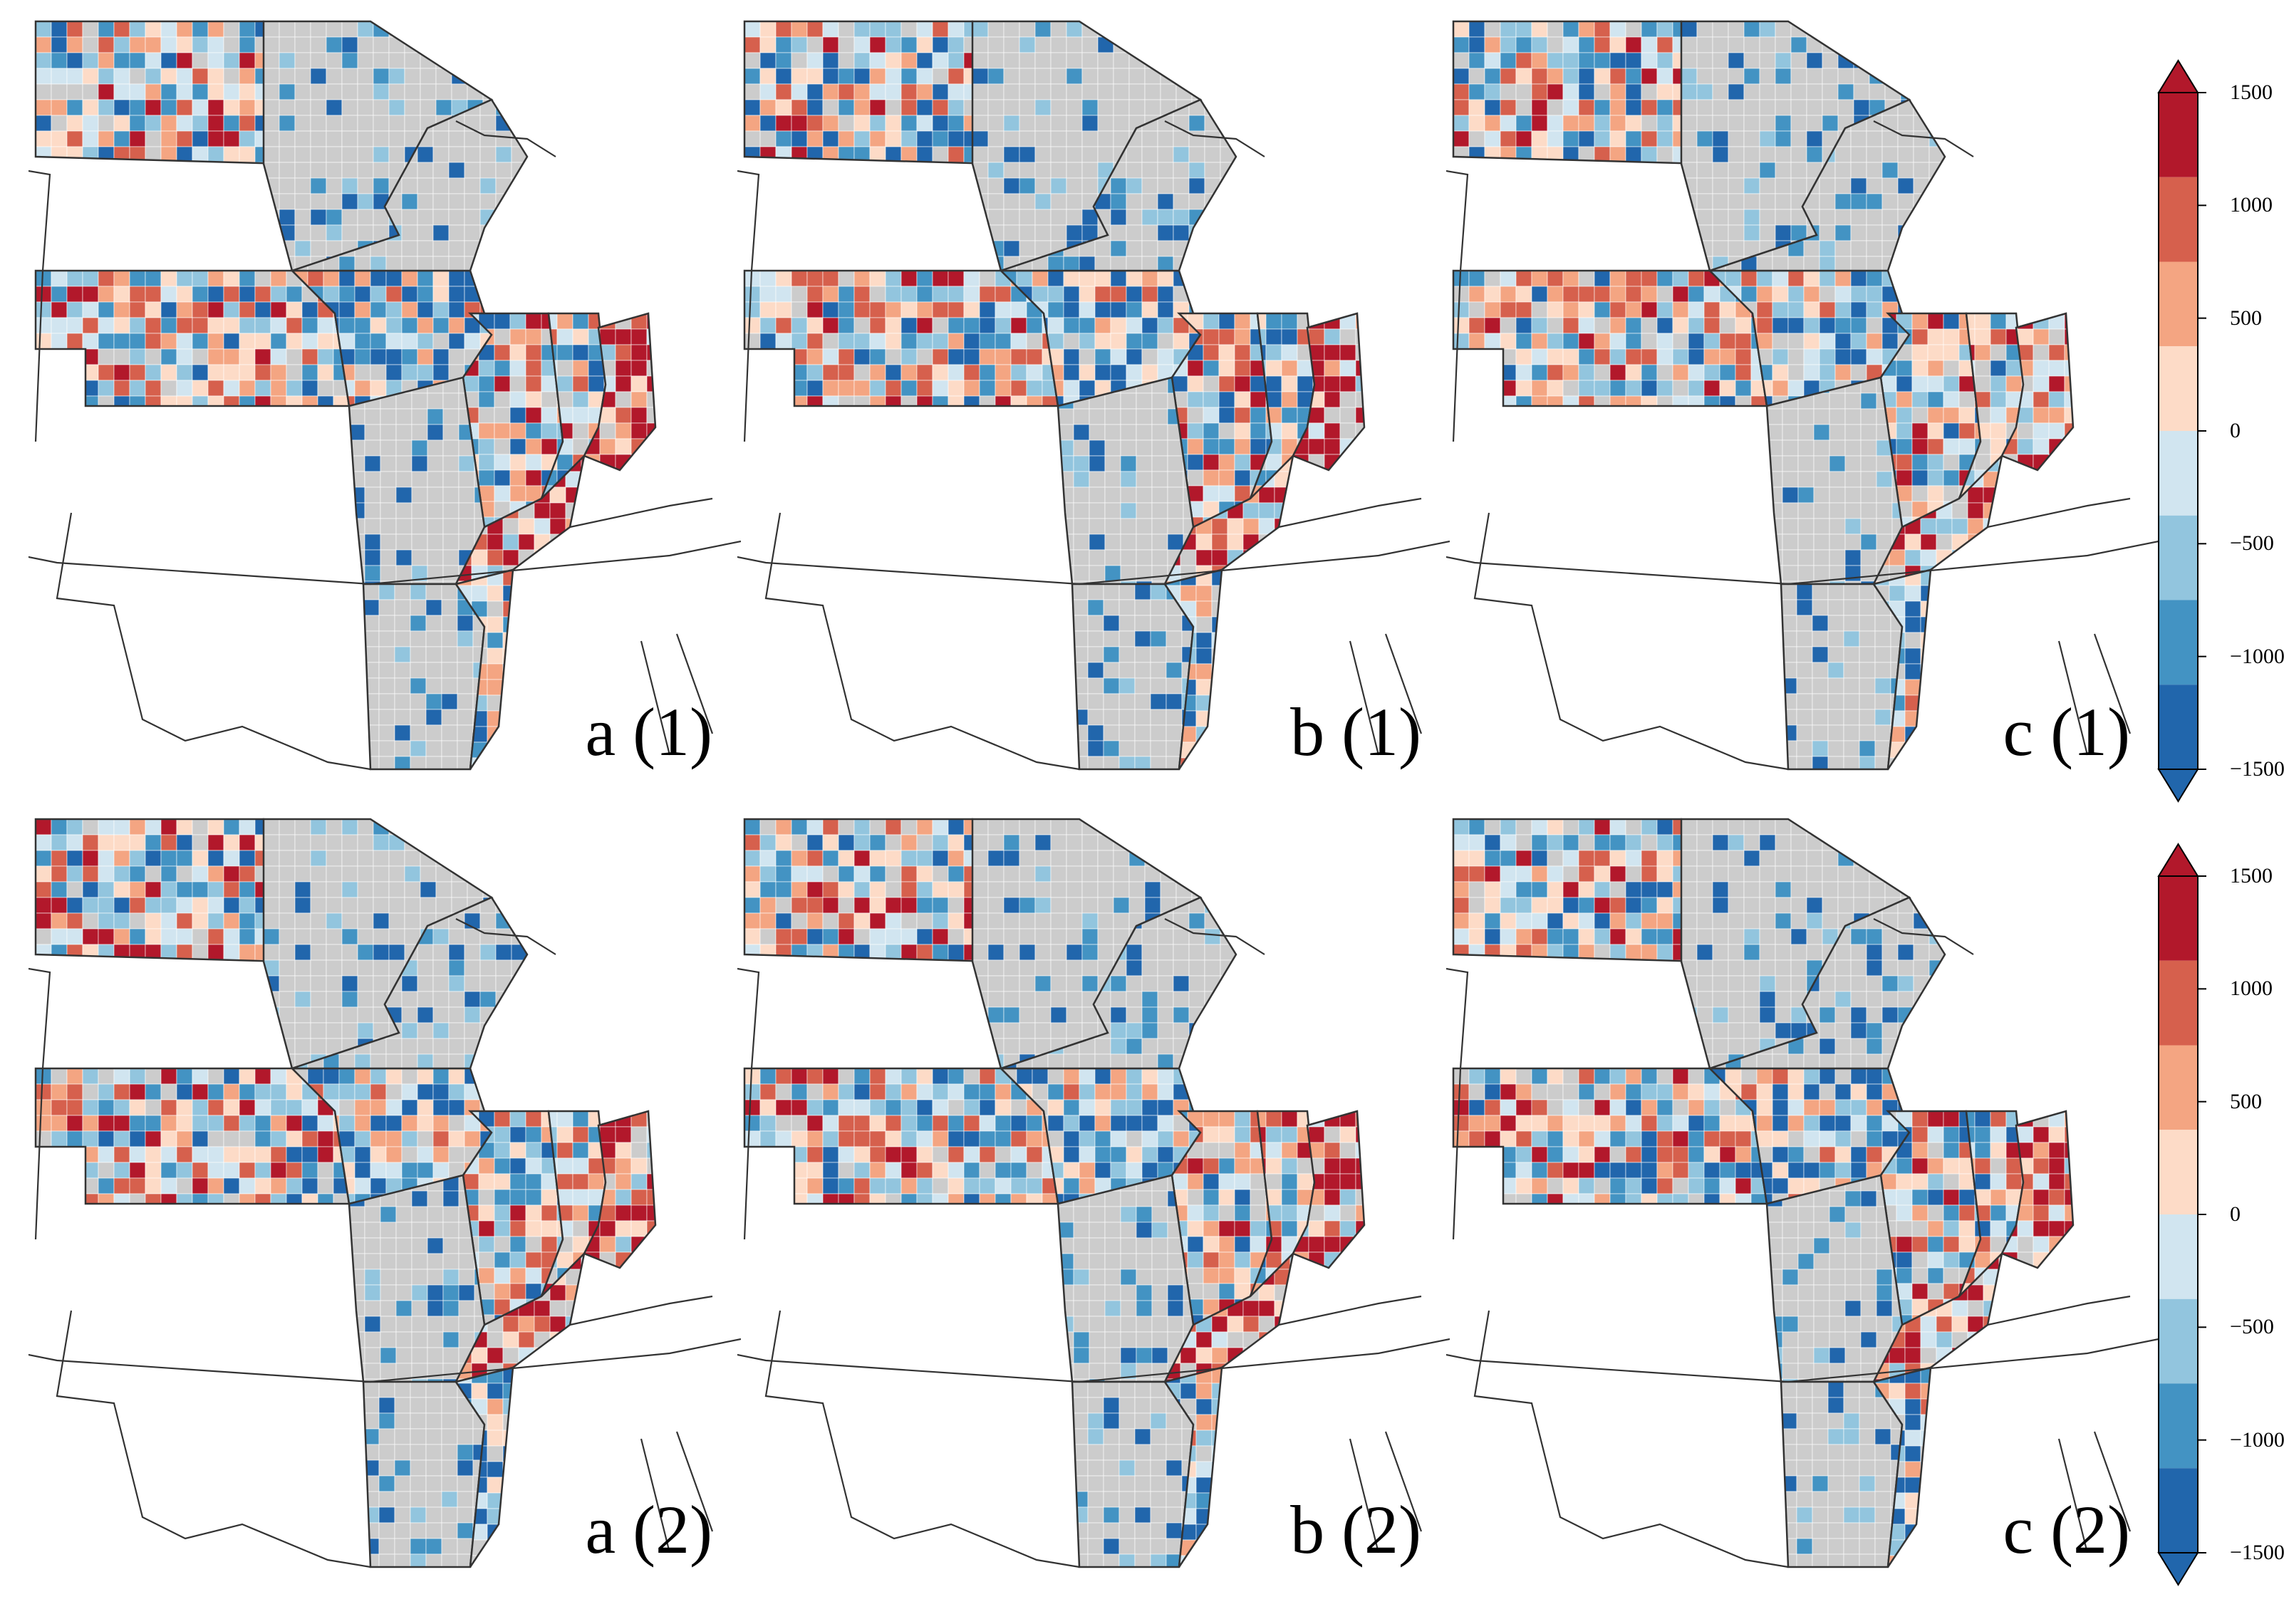  Describe the element at coordinates (1902, 669) in the screenshot. I see `state-border-tn-strip` at that location.